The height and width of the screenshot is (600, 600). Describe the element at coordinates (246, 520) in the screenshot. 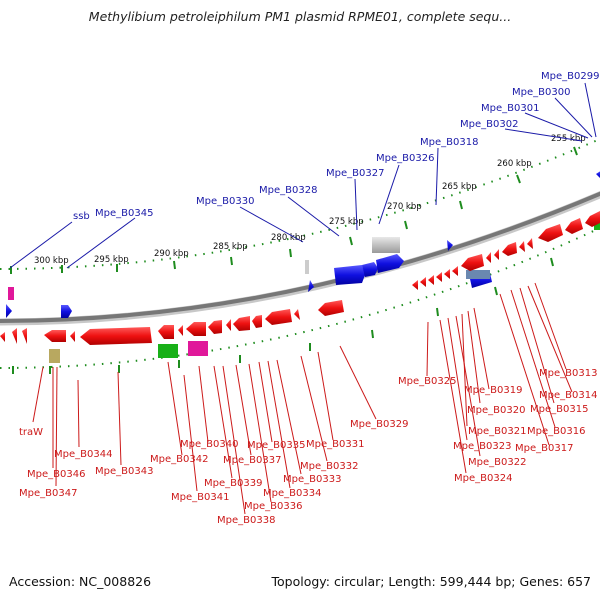

I see `gene-label: Mpe_B0338` at that location.